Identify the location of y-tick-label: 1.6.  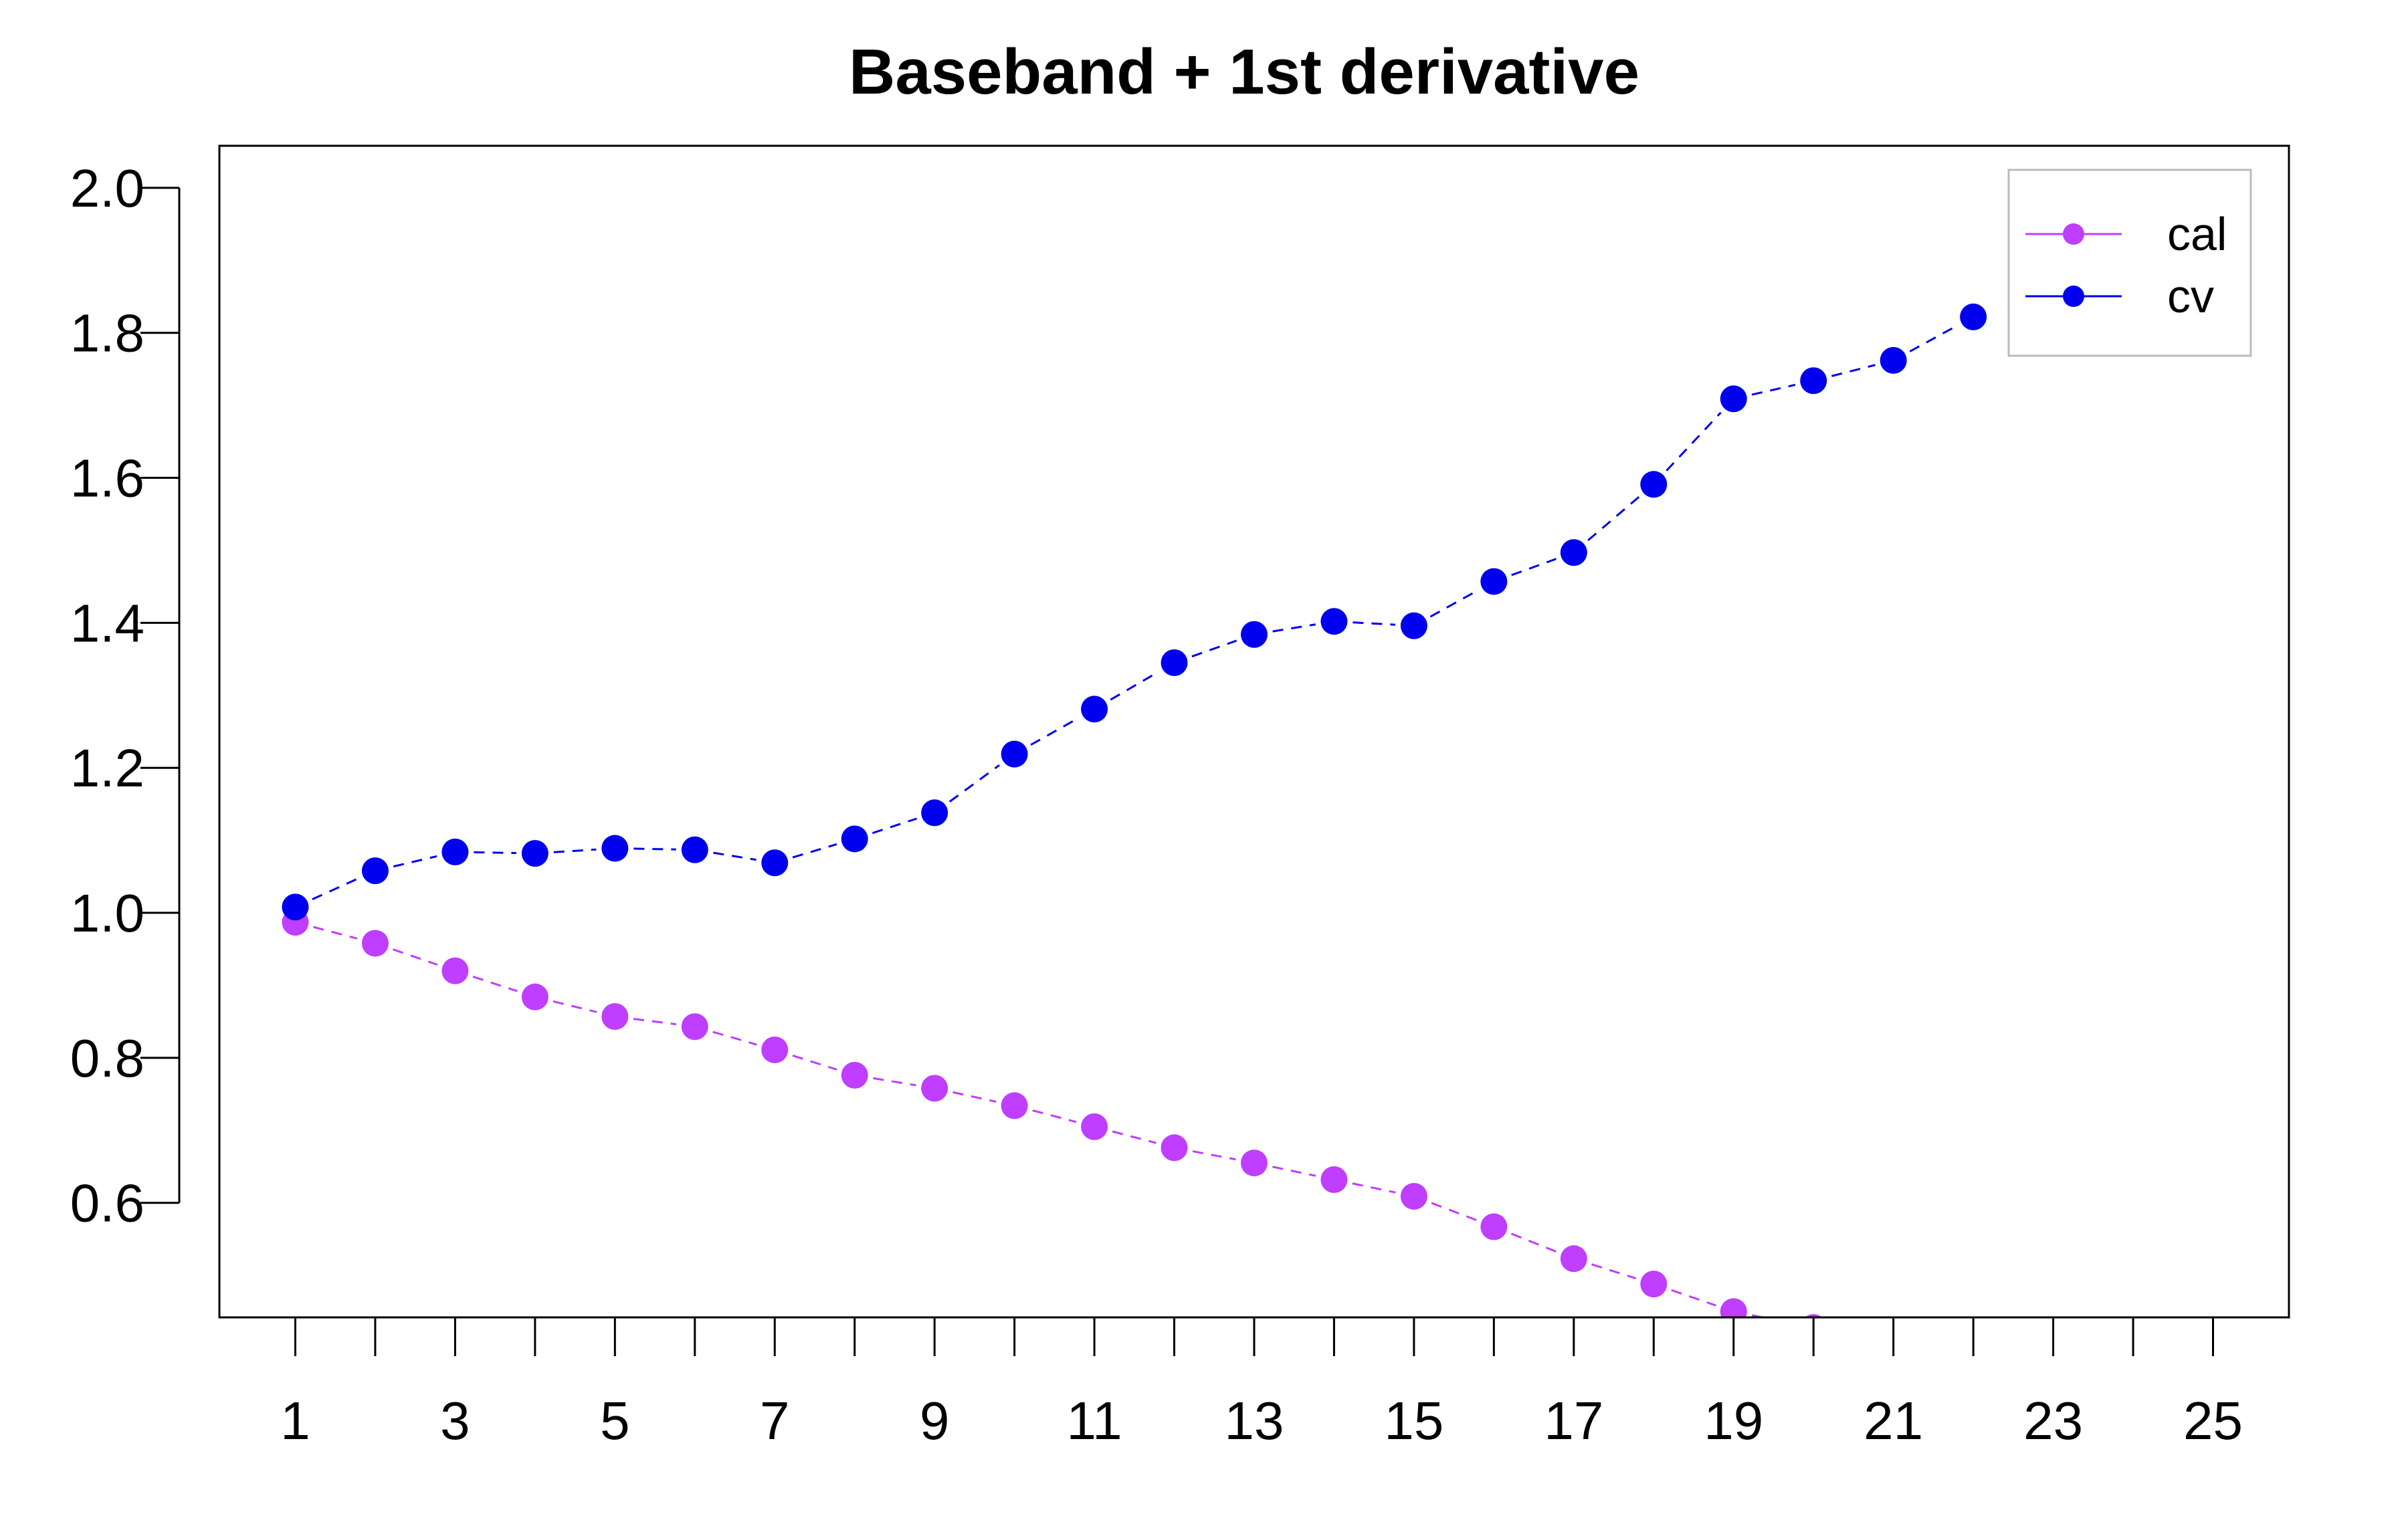
(107, 478).